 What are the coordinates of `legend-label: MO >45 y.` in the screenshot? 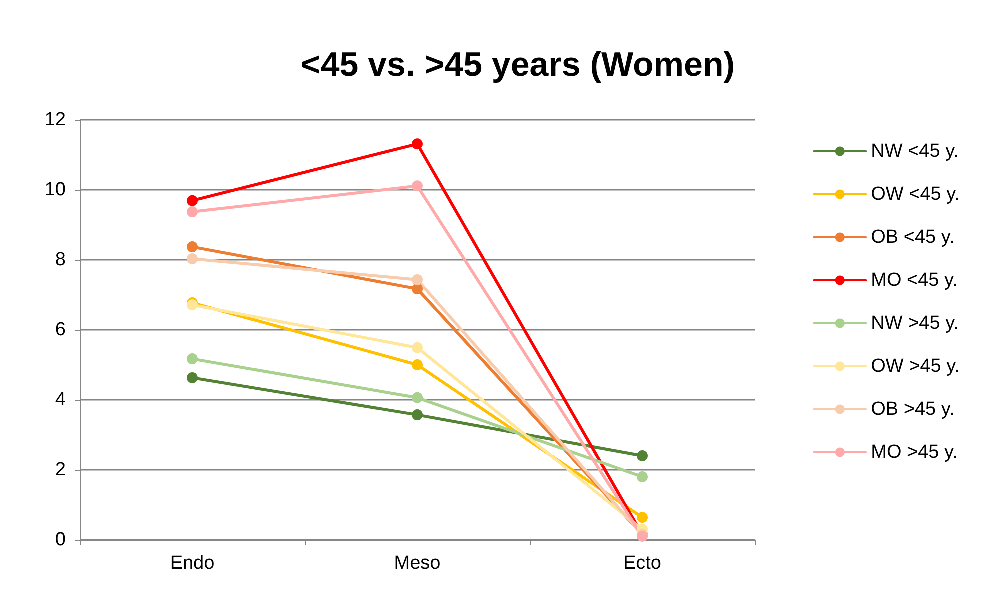 It's located at (914, 452).